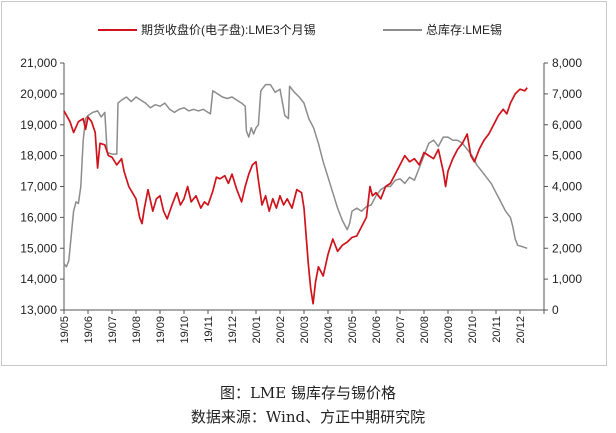 The image size is (616, 433). What do you see at coordinates (233, 330) in the screenshot?
I see `x-tick-label: 19/12` at bounding box center [233, 330].